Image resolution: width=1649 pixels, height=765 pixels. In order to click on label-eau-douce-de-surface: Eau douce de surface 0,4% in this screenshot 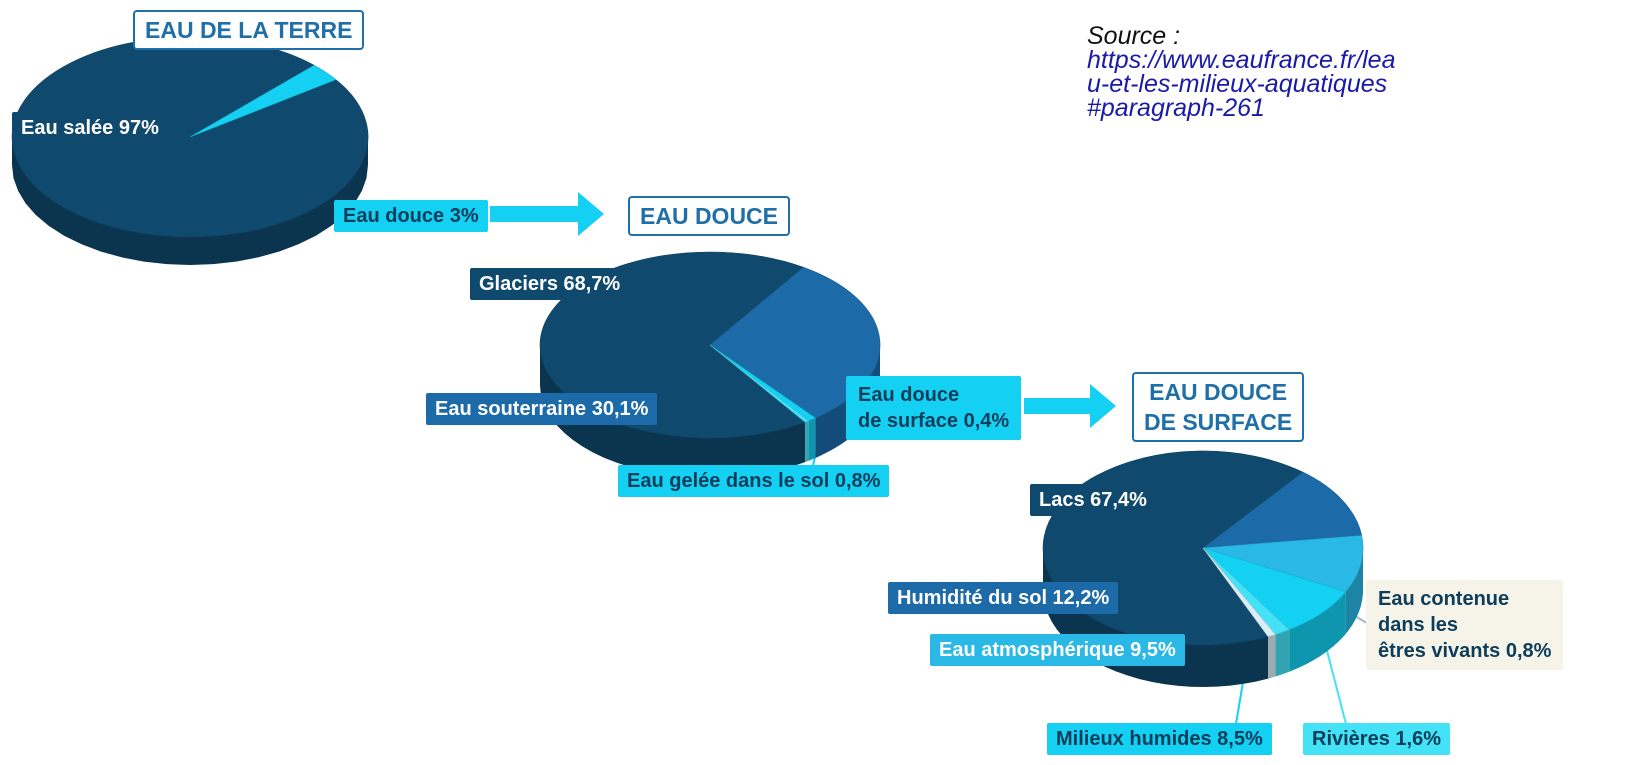, I will do `click(934, 408)`.